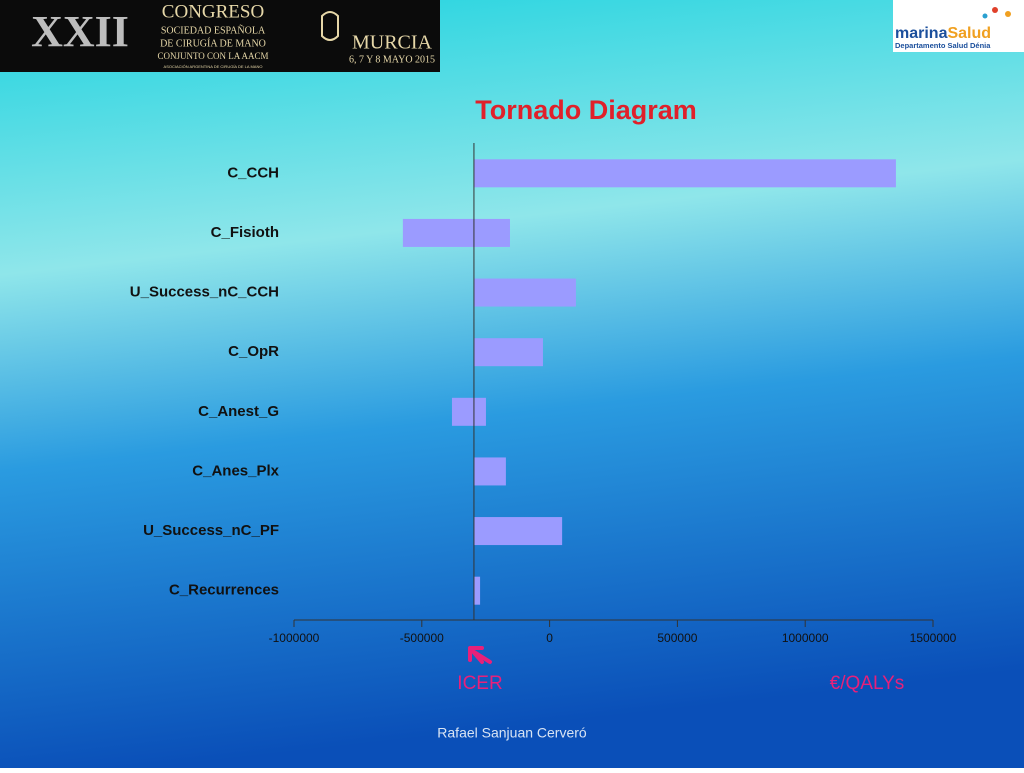 This screenshot has height=773, width=1024. I want to click on hand-logo, so click(330, 26).